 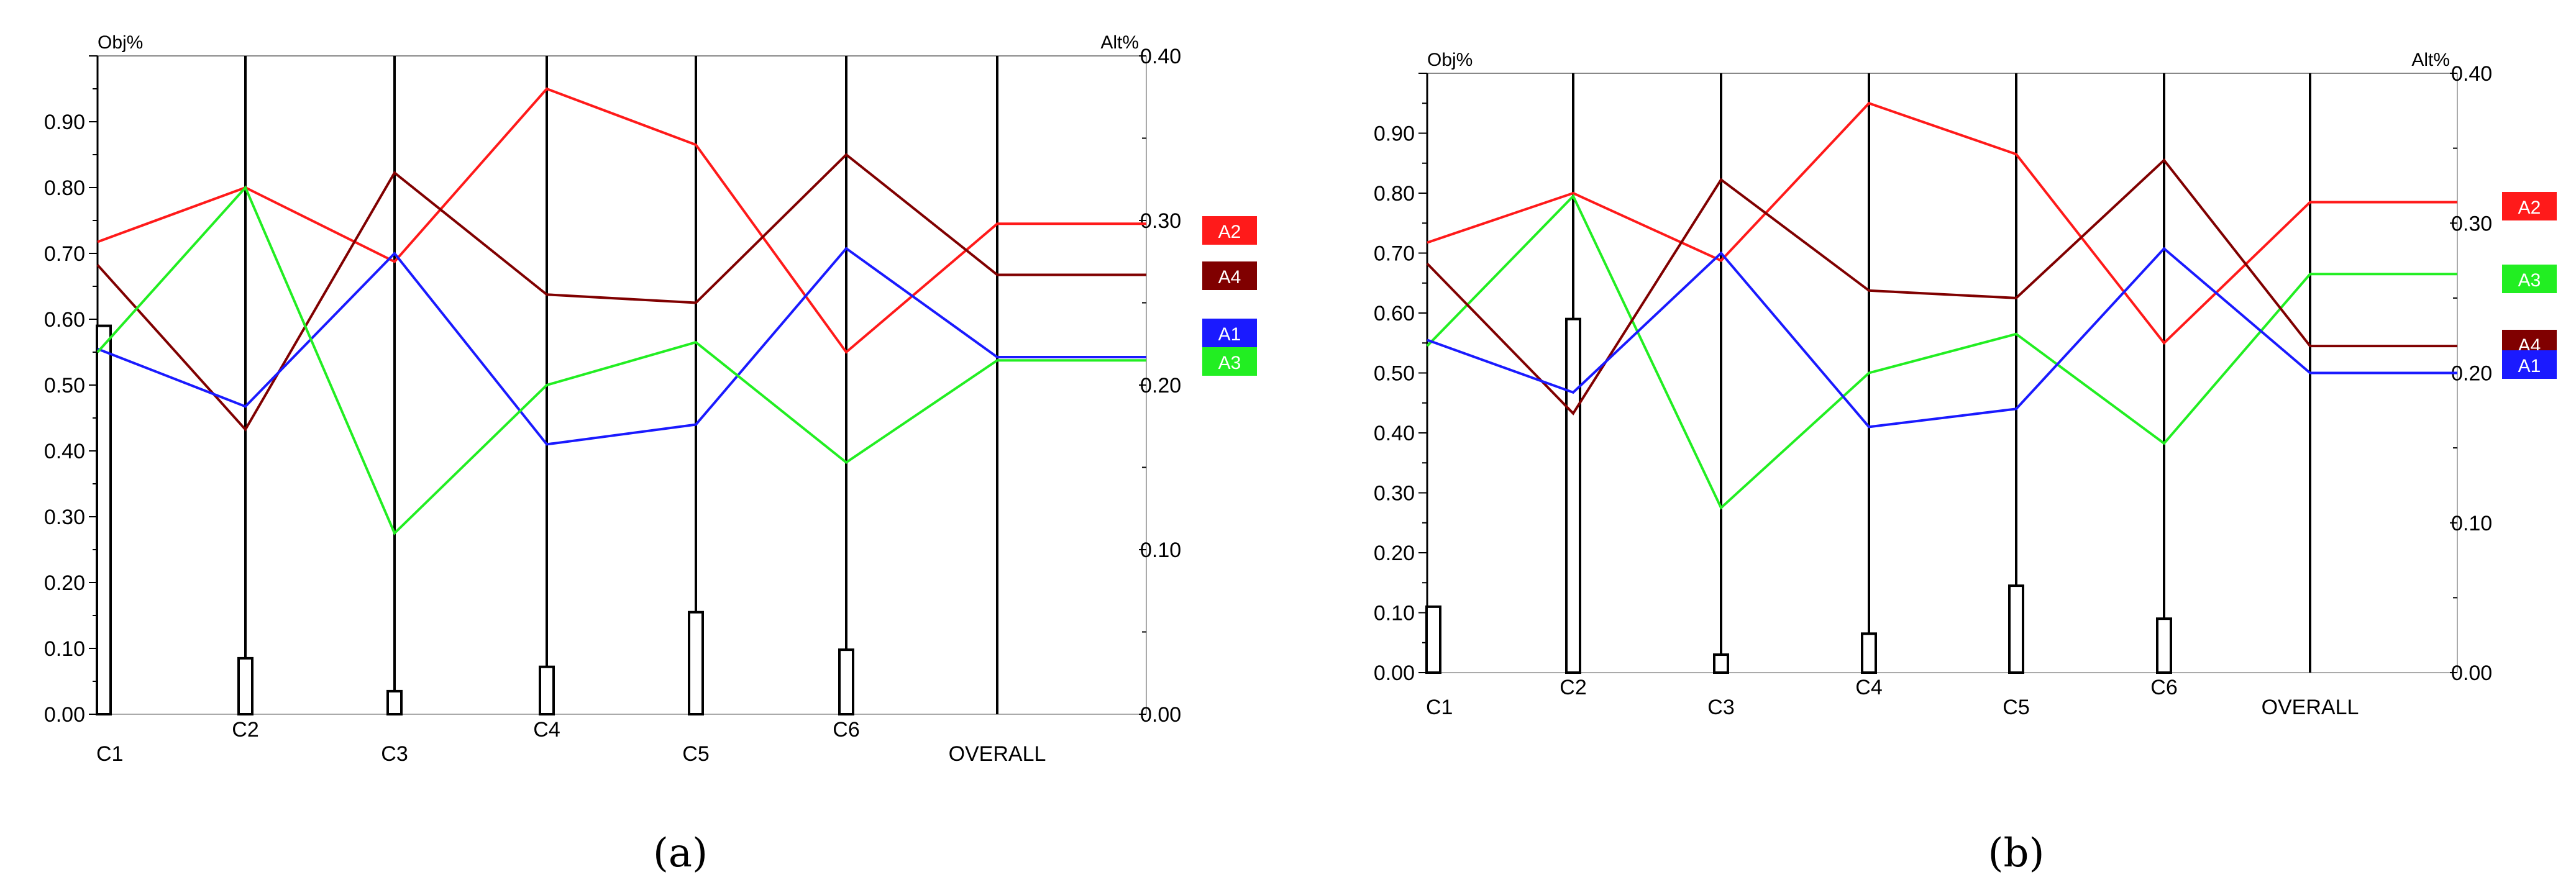 What do you see at coordinates (680, 853) in the screenshot?
I see `panel-label: (a)` at bounding box center [680, 853].